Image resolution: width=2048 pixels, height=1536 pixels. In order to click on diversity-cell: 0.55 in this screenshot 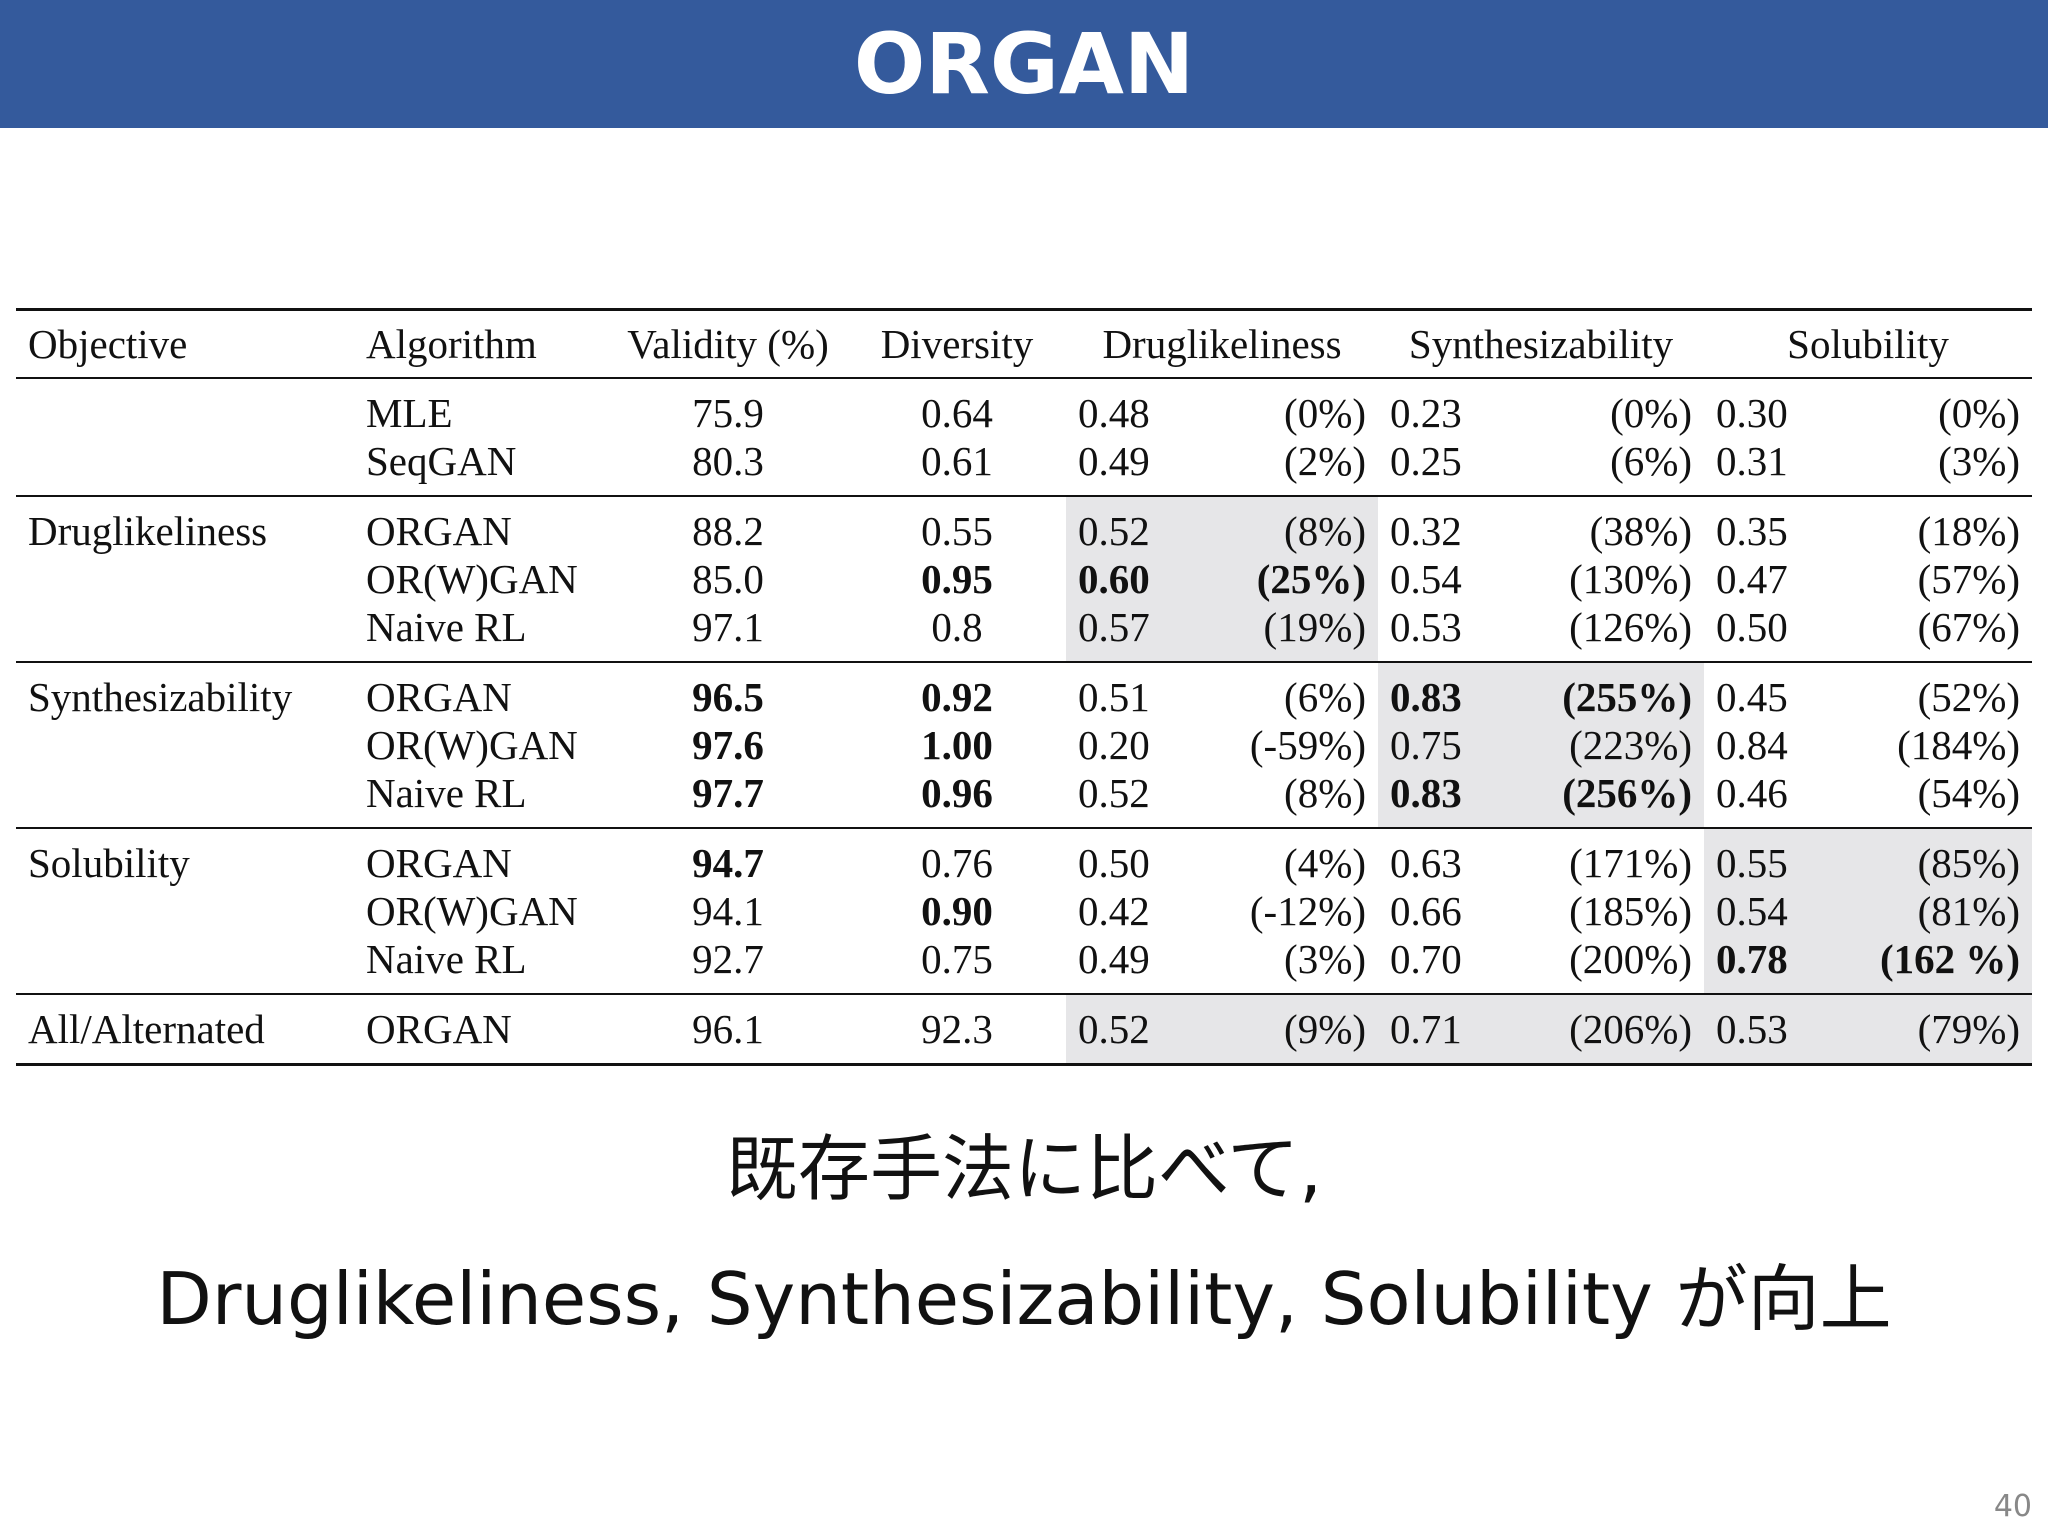, I will do `click(957, 530)`.